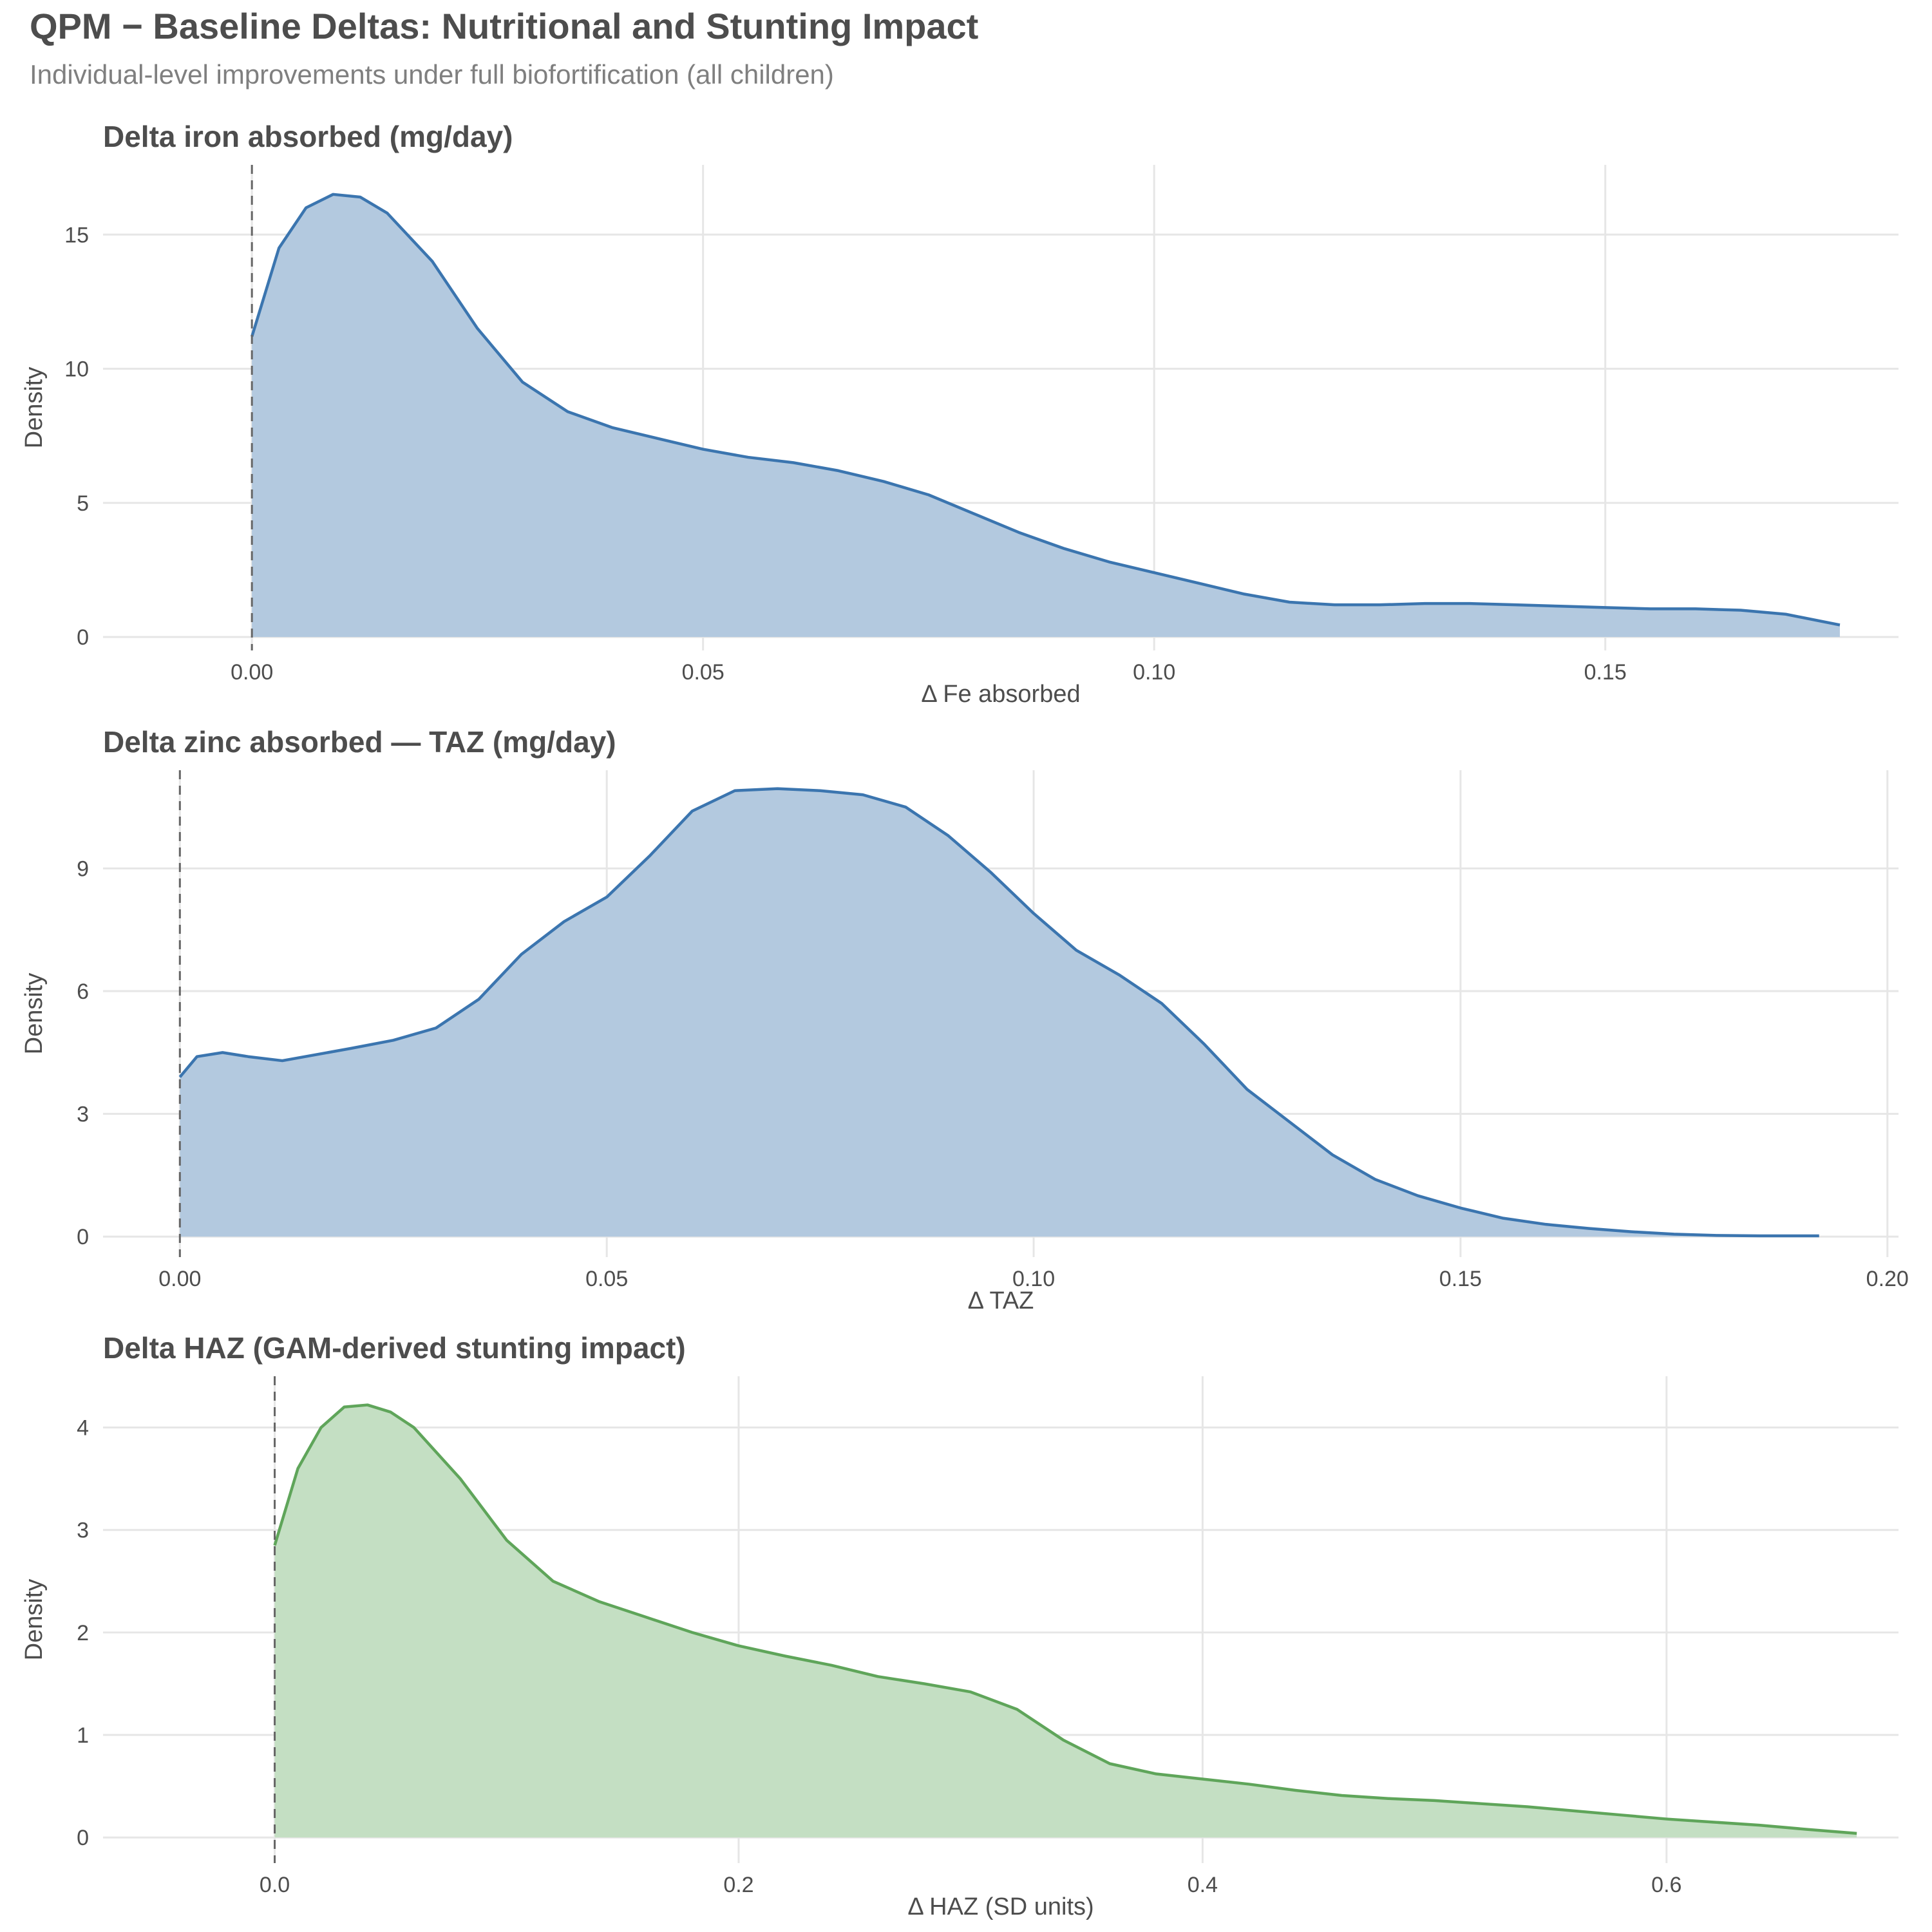 This screenshot has width=1932, height=1932. I want to click on haz-y-tick-label: 1, so click(83, 1735).